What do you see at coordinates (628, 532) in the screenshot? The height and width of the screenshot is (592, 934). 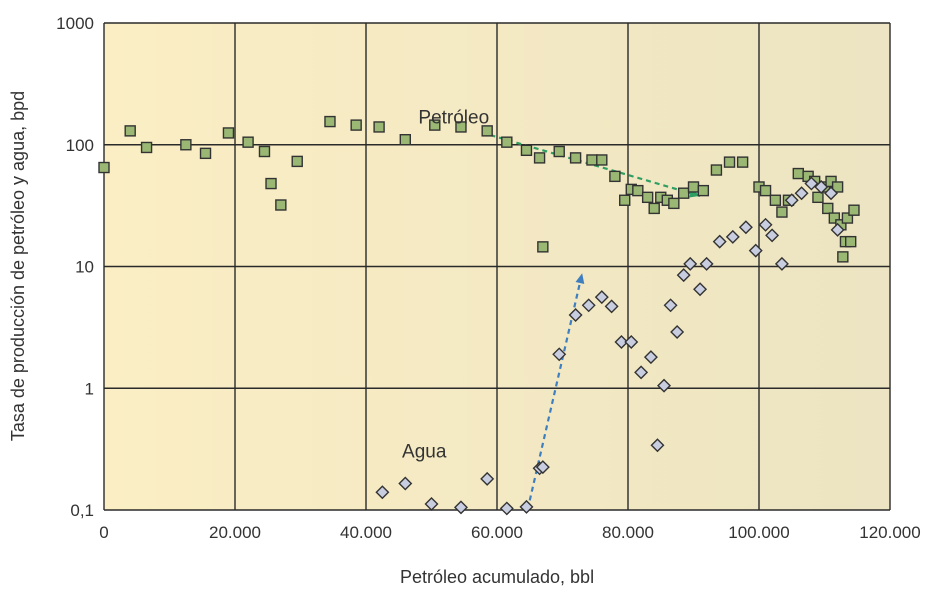 I see `x-tick-label: 80.000` at bounding box center [628, 532].